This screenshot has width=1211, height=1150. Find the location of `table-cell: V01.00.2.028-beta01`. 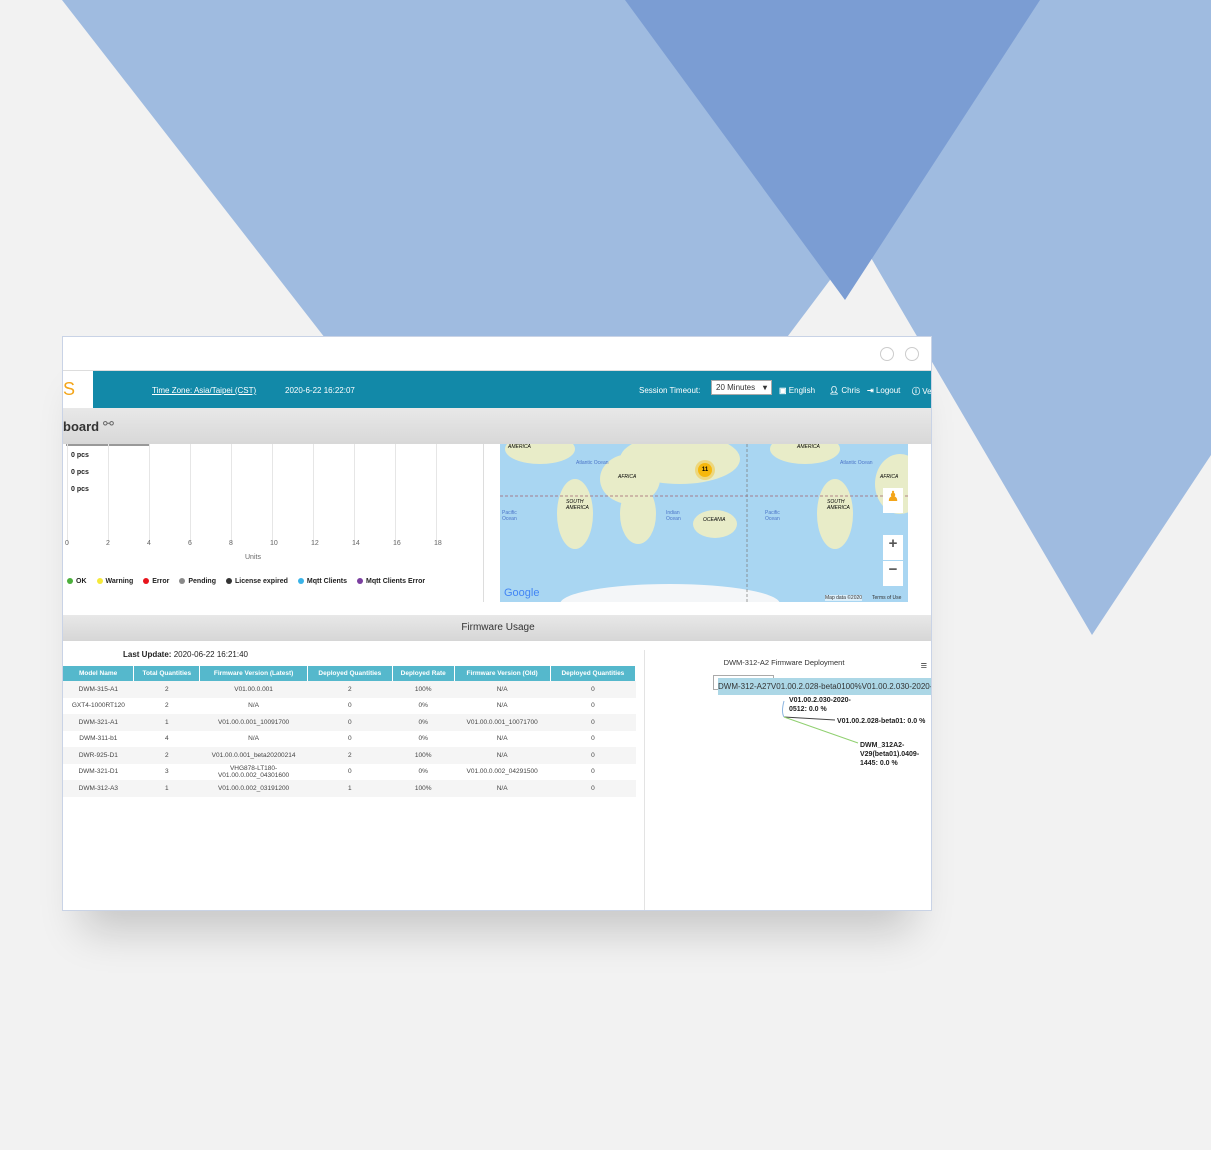

table-cell: V01.00.2.028-beta01 is located at coordinates (808, 686).